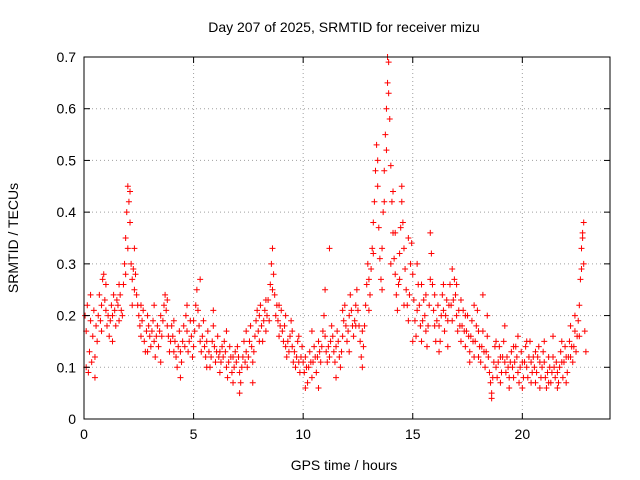  I want to click on x-tick-label: 5, so click(194, 434).